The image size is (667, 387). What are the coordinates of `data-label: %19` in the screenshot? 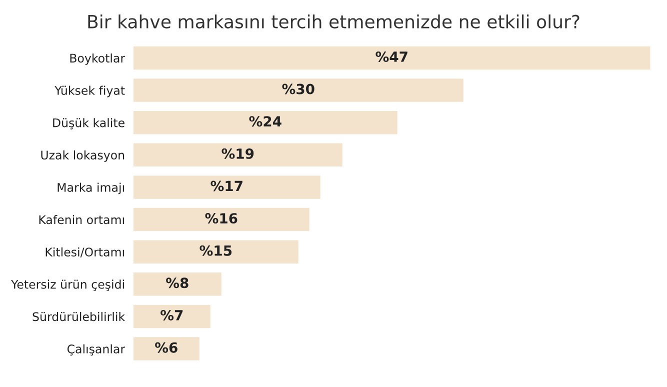 It's located at (238, 153).